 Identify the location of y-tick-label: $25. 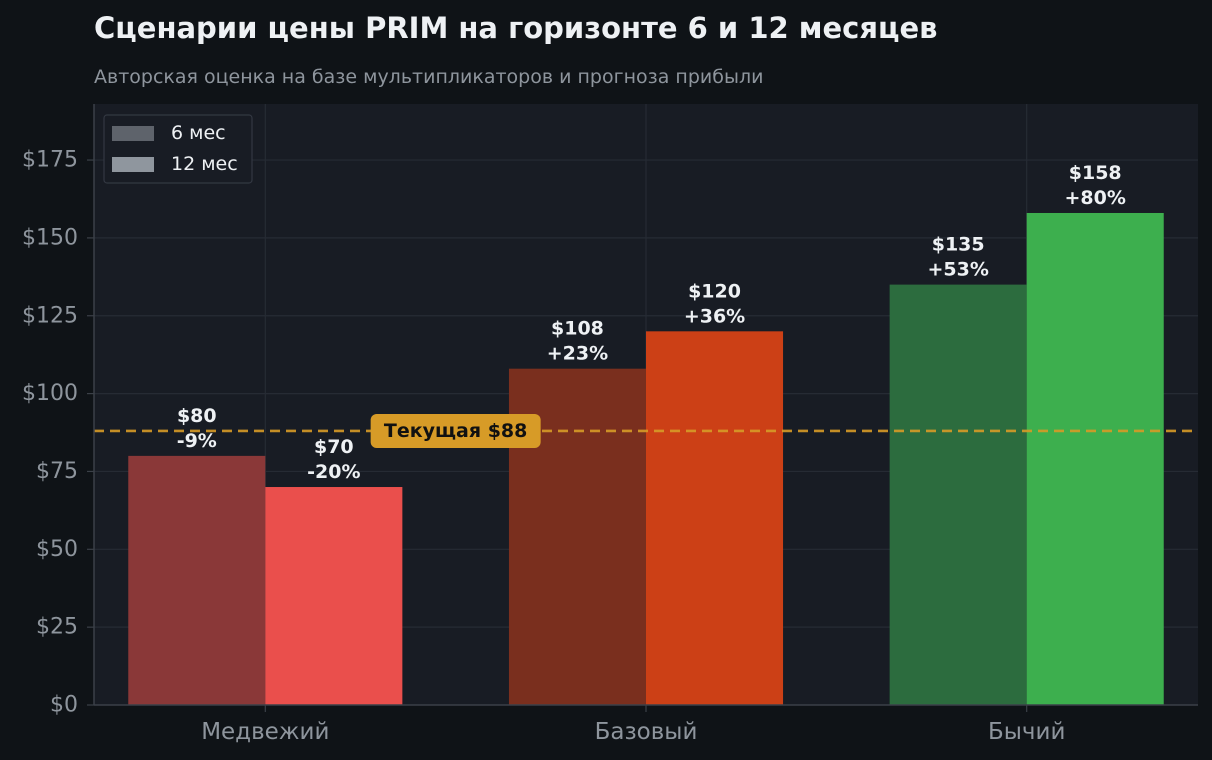
(57, 627).